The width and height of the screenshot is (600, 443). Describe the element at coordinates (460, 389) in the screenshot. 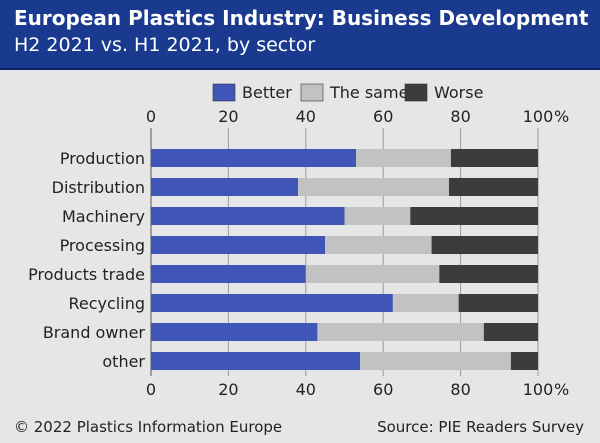

I see `x-tick-label-bottom: 80` at that location.